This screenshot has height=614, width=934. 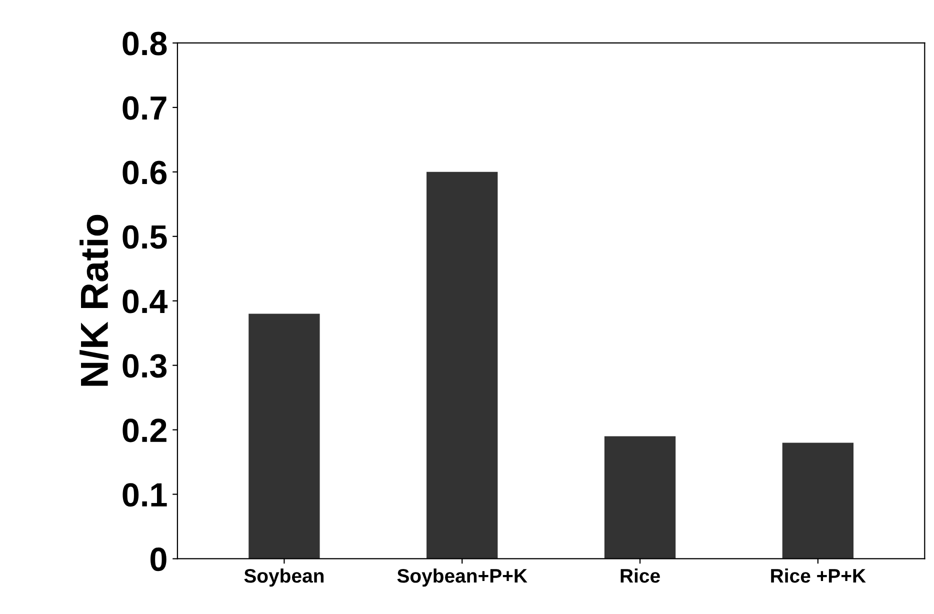 I want to click on y-tick-label: 0.2, so click(x=144, y=430).